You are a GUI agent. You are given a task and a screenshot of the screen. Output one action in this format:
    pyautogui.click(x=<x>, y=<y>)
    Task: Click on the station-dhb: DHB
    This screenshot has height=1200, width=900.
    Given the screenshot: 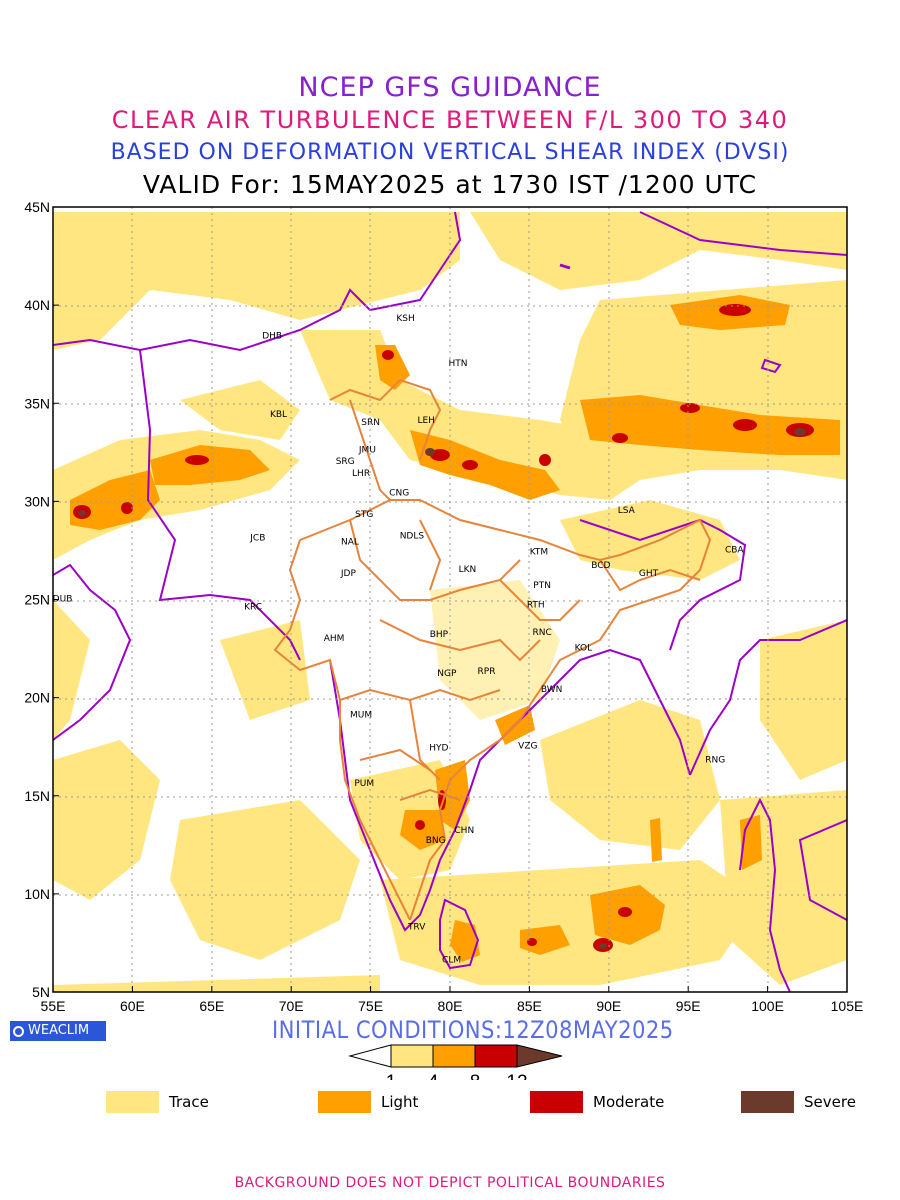 What is the action you would take?
    pyautogui.click(x=272, y=337)
    